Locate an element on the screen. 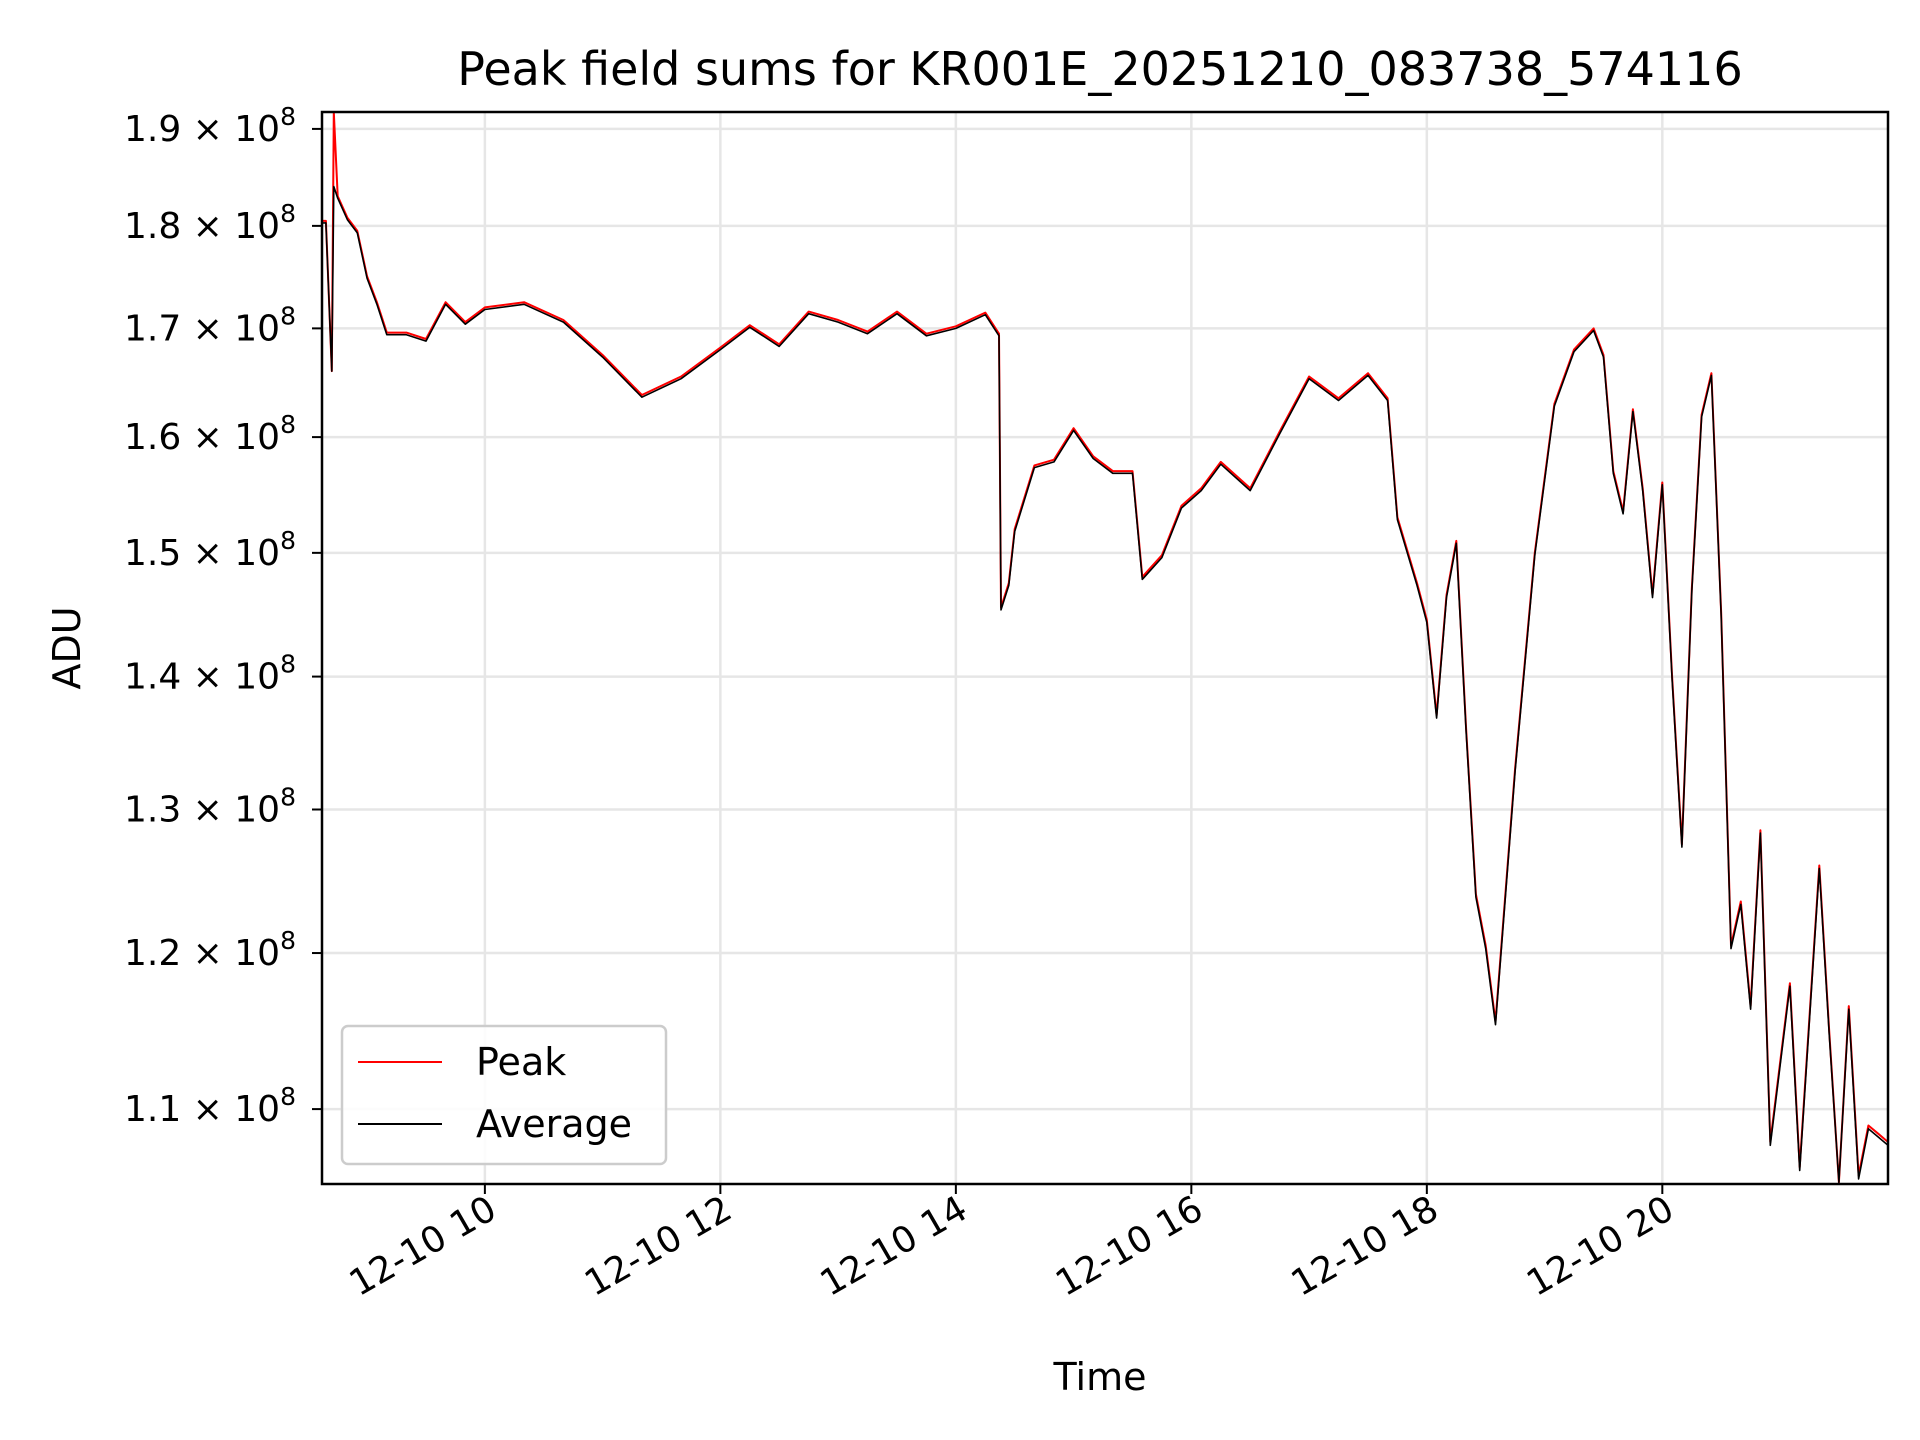 The width and height of the screenshot is (1920, 1440). y-tick-label: 1.1 × 108 is located at coordinates (210, 1106).